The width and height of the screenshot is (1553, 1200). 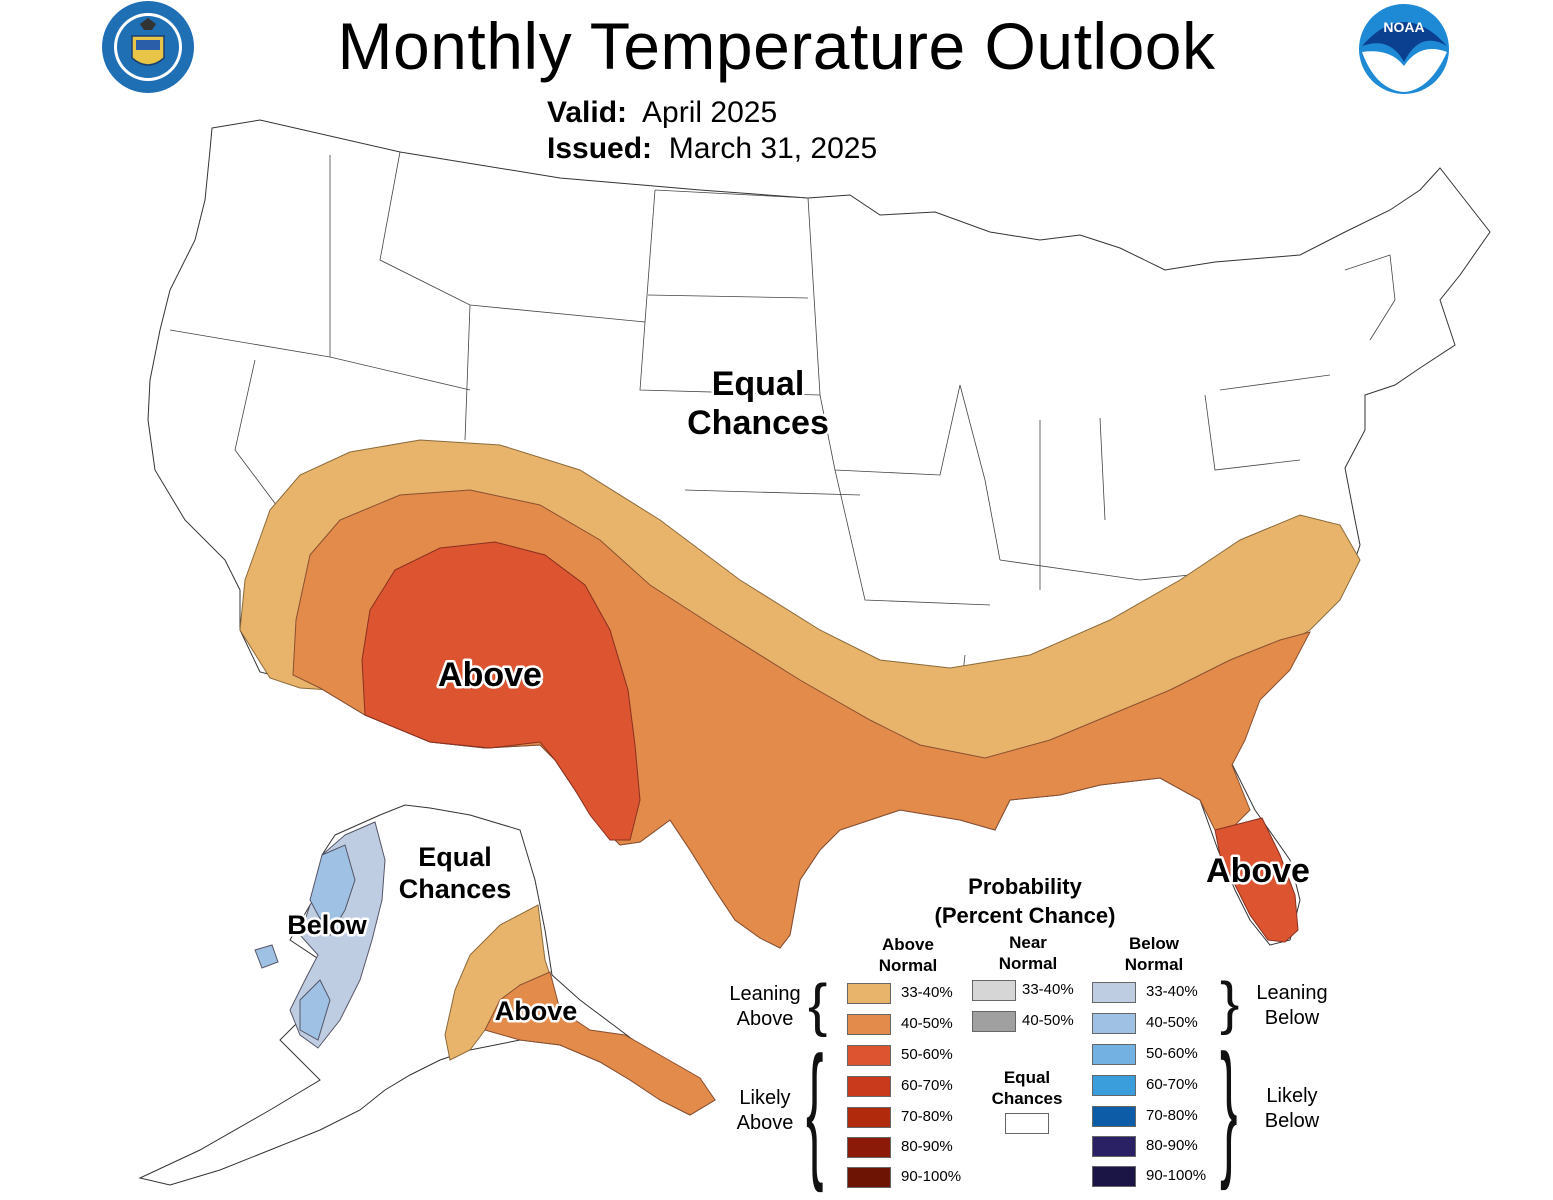 What do you see at coordinates (765, 1019) in the screenshot?
I see `leaning-above-line2: Above` at bounding box center [765, 1019].